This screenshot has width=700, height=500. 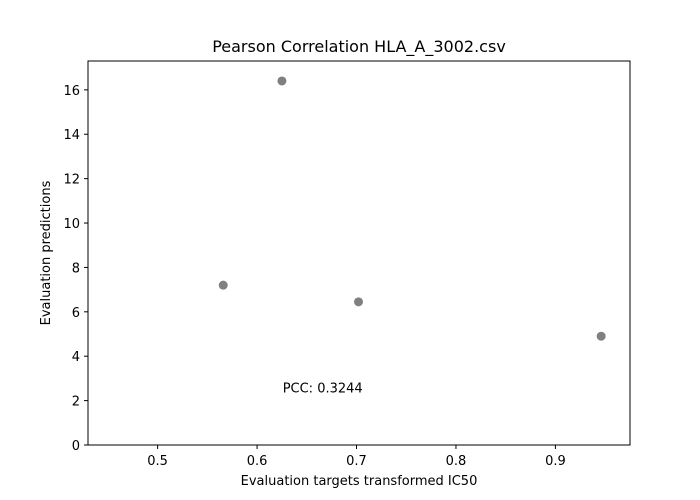 What do you see at coordinates (76, 268) in the screenshot?
I see `y-tick-label: 8` at bounding box center [76, 268].